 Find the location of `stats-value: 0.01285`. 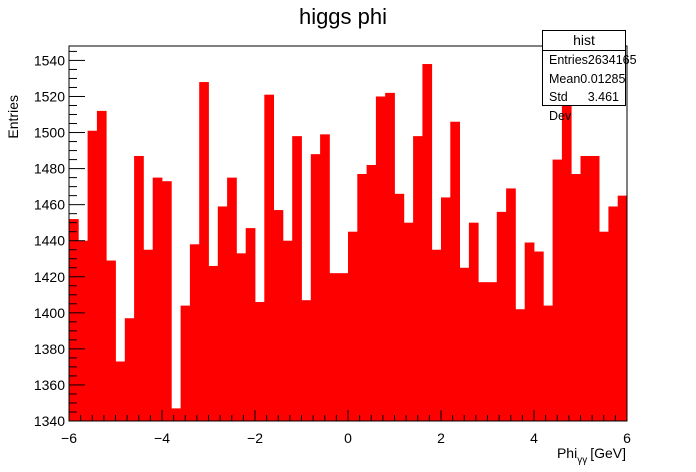

stats-value: 0.01285 is located at coordinates (603, 78).